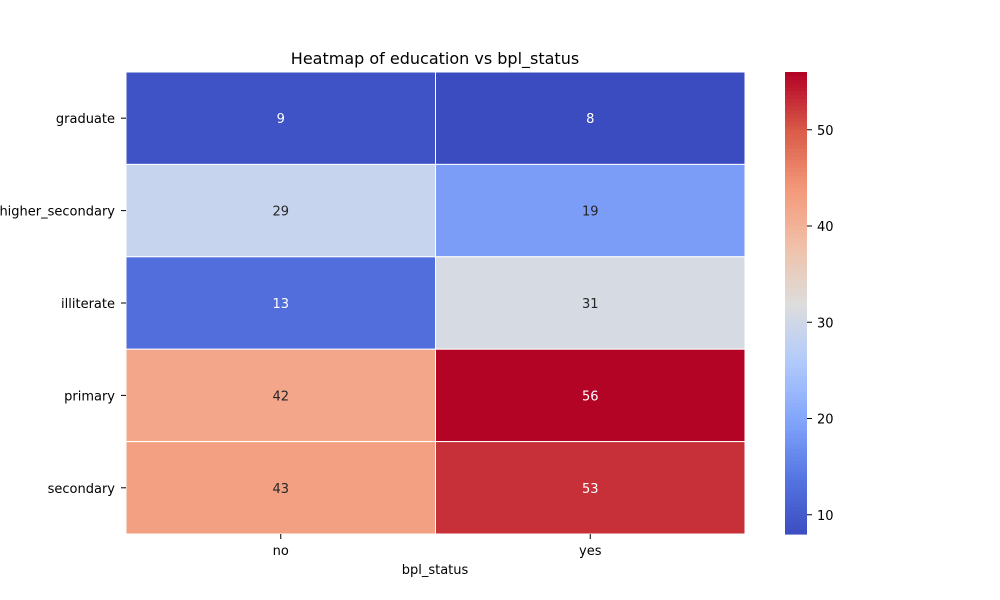 The image size is (1000, 600). Describe the element at coordinates (437, 546) in the screenshot. I see `x-axis: no yes` at that location.